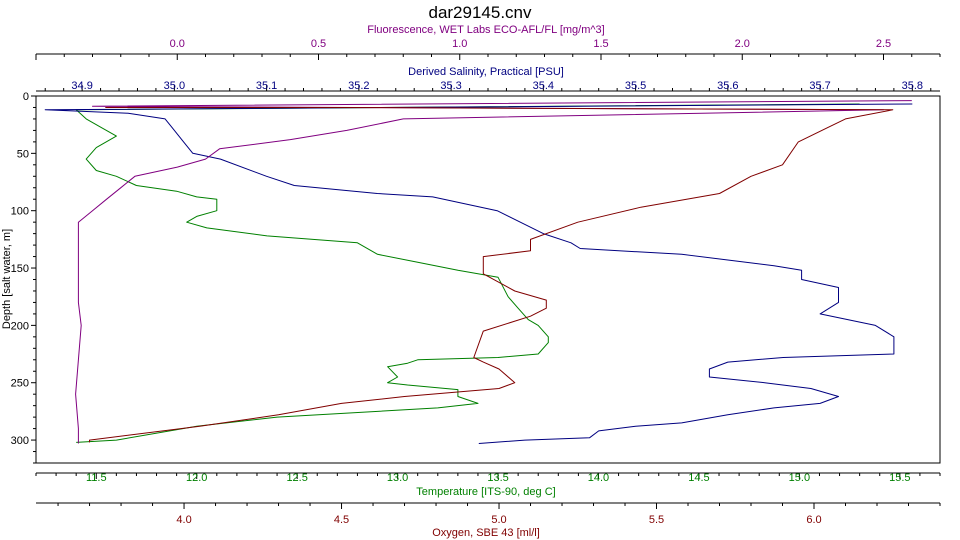 This screenshot has width=960, height=540. Describe the element at coordinates (81, 86) in the screenshot. I see `salinity-tick-label: 34.9` at that location.